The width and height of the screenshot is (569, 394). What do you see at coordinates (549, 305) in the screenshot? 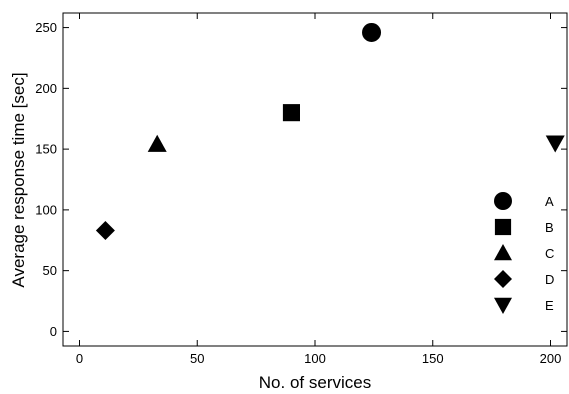
I see `legend-label: E` at bounding box center [549, 305].